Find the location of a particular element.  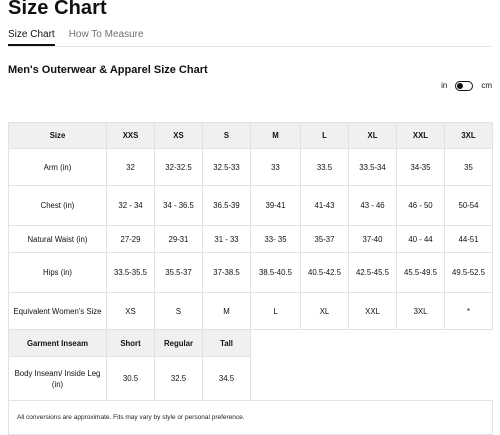

header-inseam-regular: Regular is located at coordinates (178, 343).